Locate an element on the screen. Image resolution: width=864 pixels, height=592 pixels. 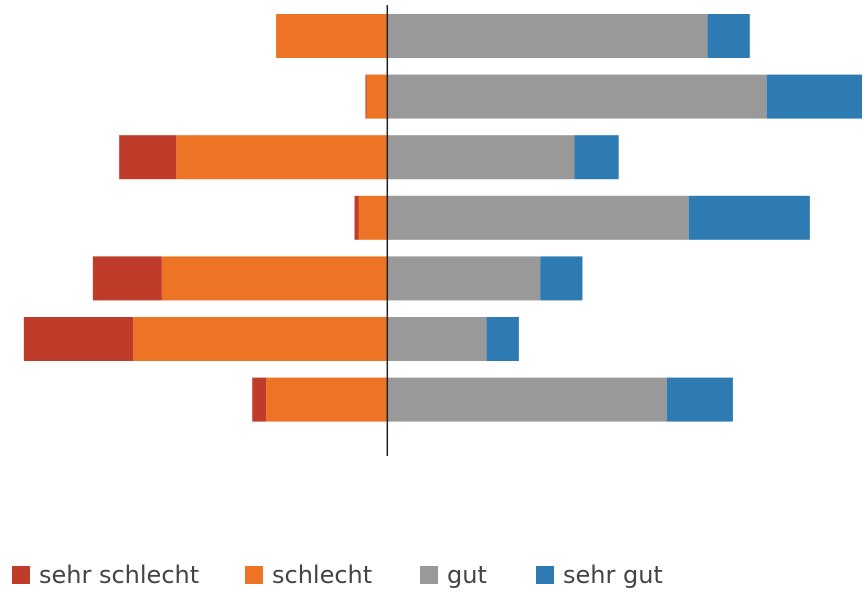
legend-label: sehr schlecht is located at coordinates (119, 575).